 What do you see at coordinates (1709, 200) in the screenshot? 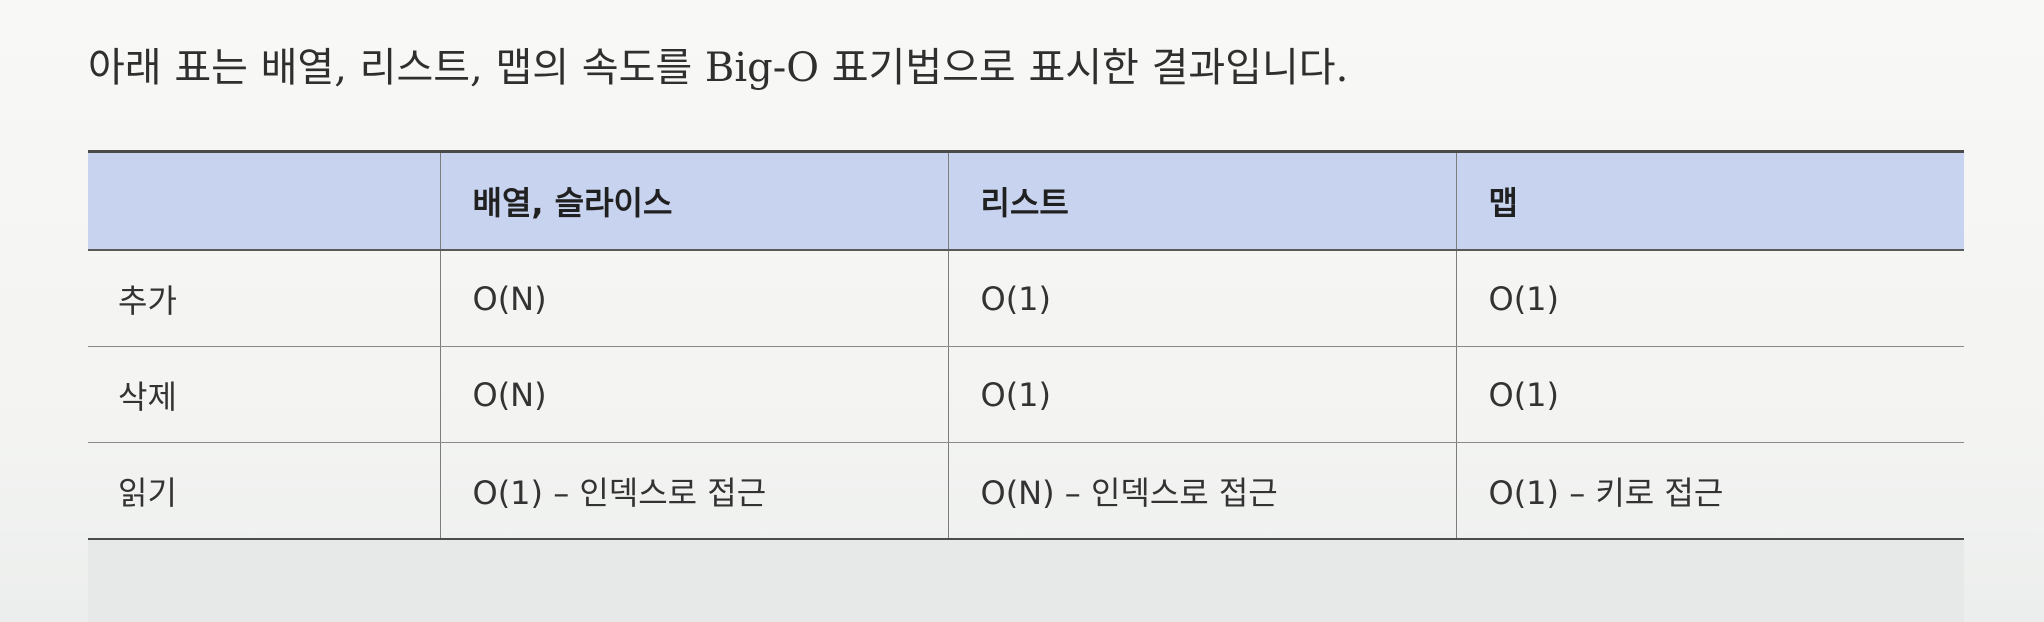
I see `header-cell-map: 맵` at bounding box center [1709, 200].